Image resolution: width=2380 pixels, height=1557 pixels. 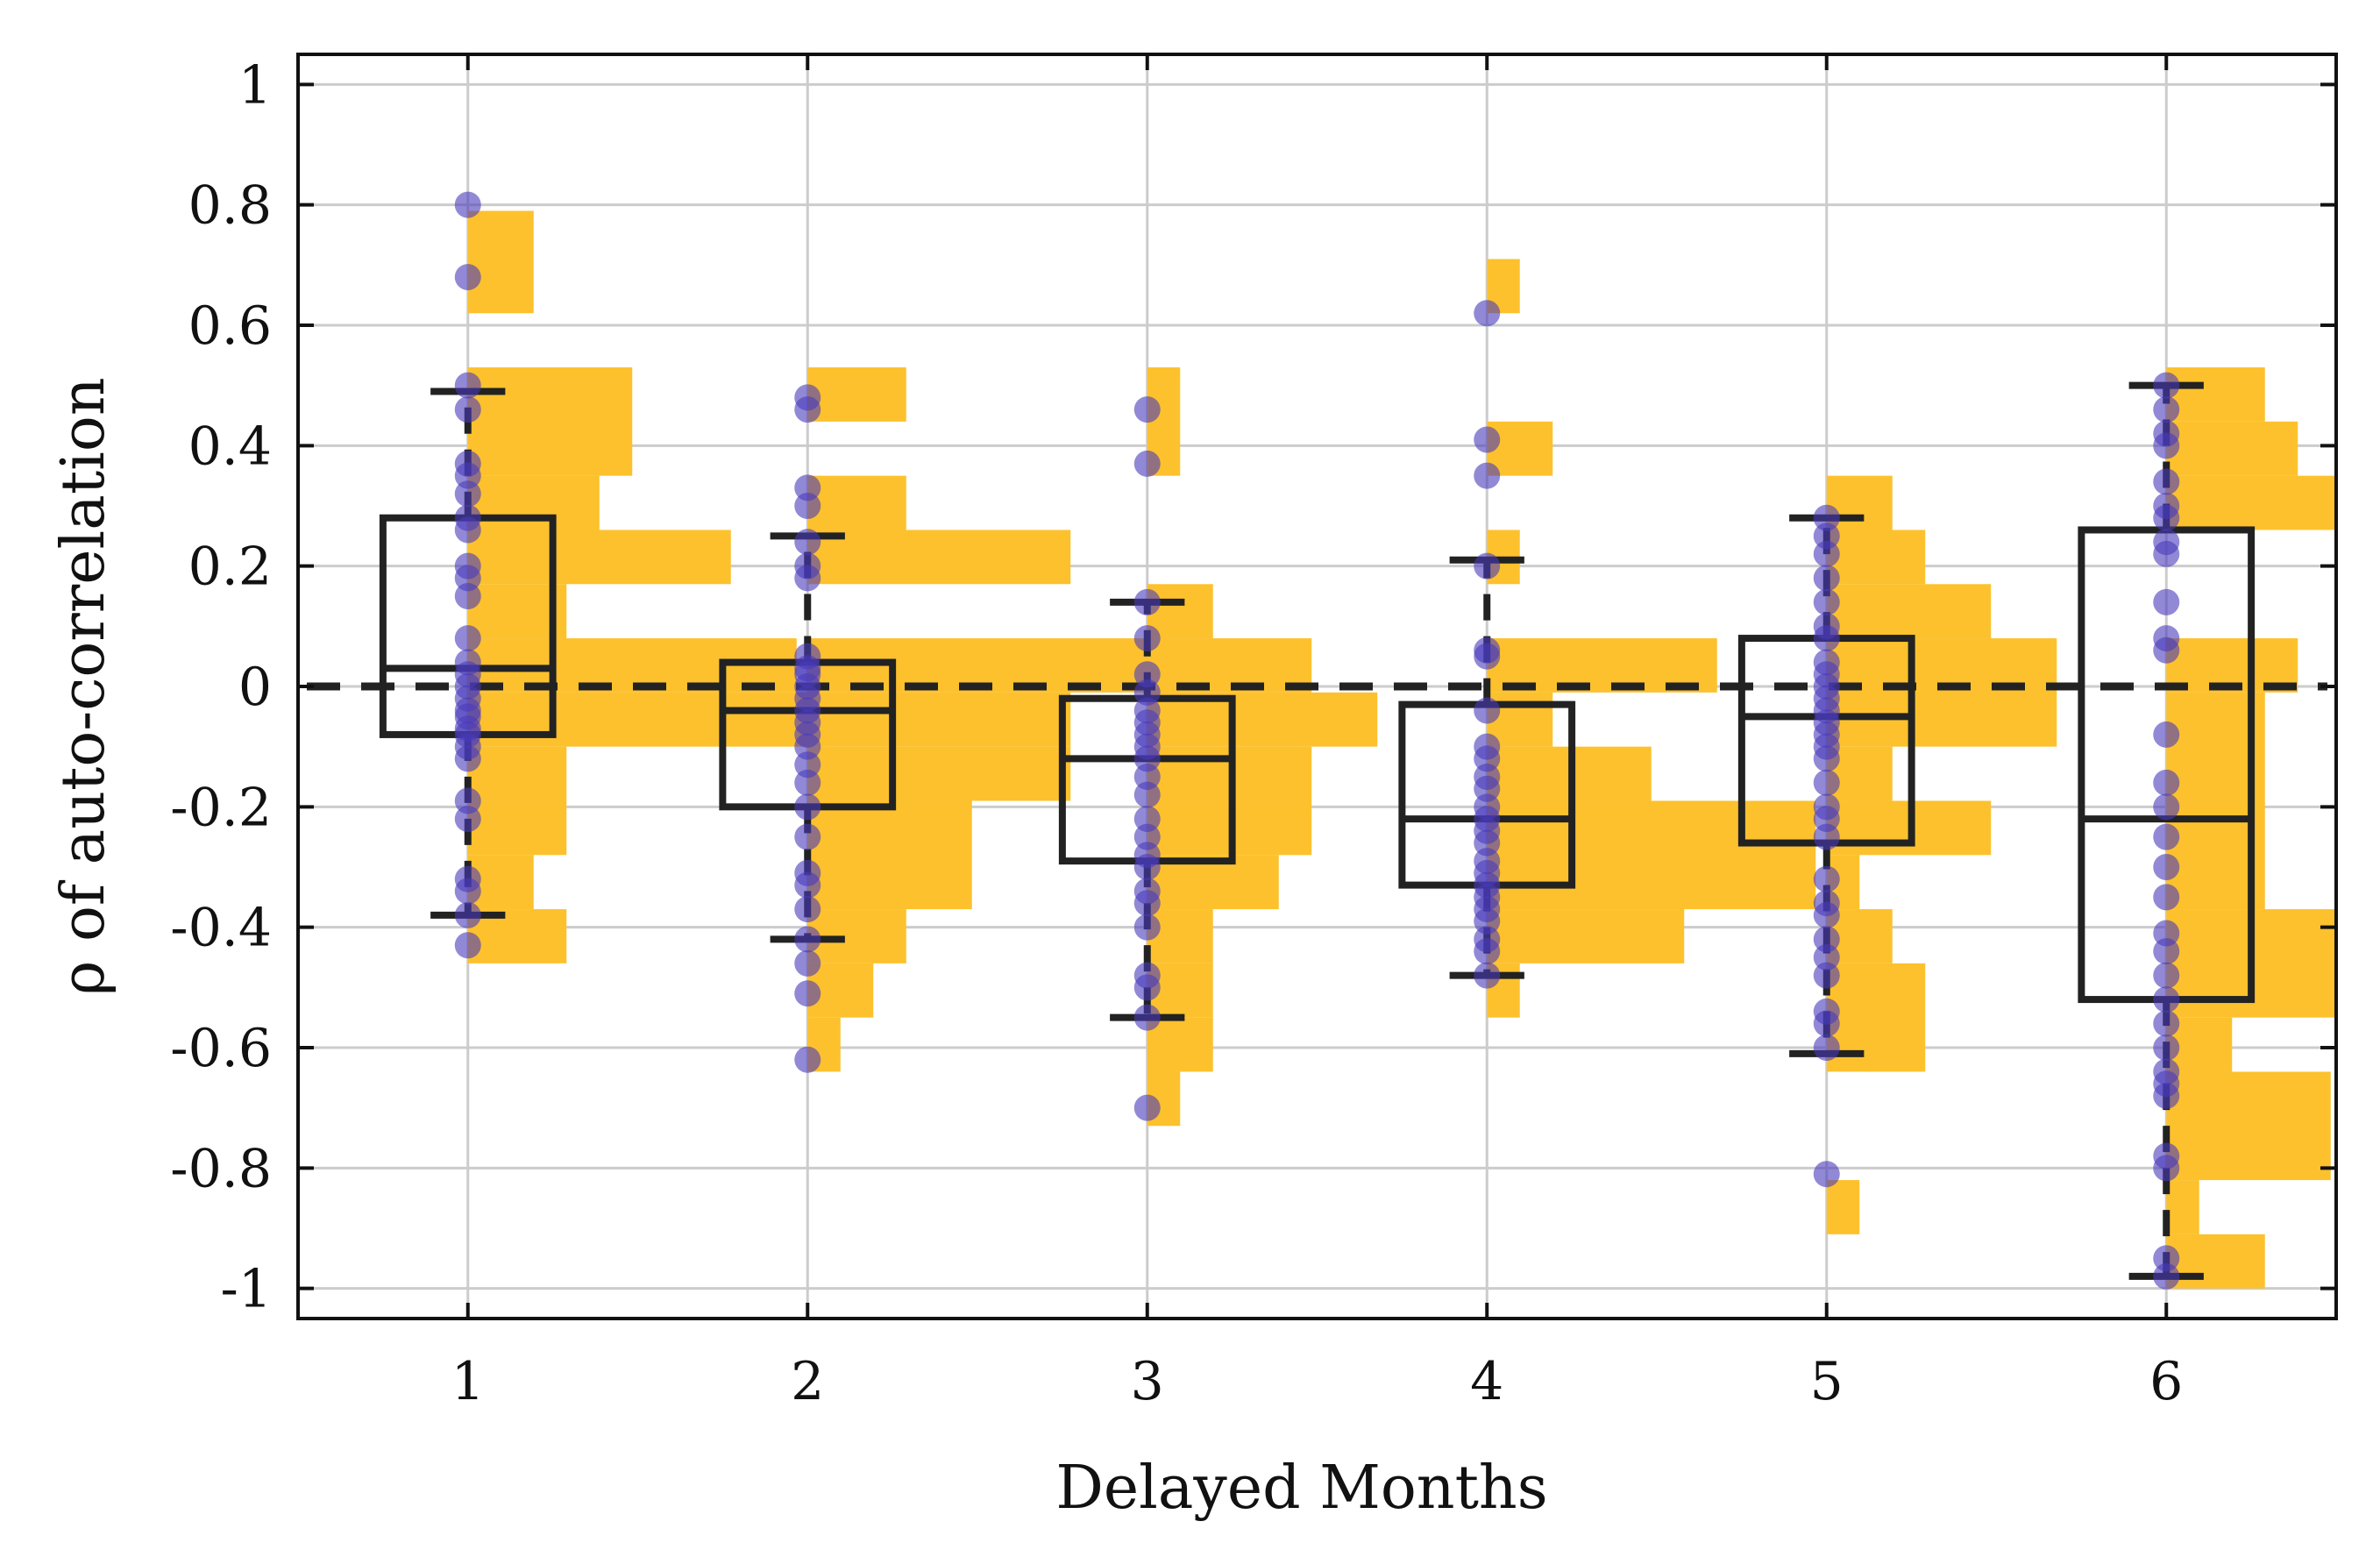 I want to click on x-tick-label: 1, so click(x=468, y=1381).